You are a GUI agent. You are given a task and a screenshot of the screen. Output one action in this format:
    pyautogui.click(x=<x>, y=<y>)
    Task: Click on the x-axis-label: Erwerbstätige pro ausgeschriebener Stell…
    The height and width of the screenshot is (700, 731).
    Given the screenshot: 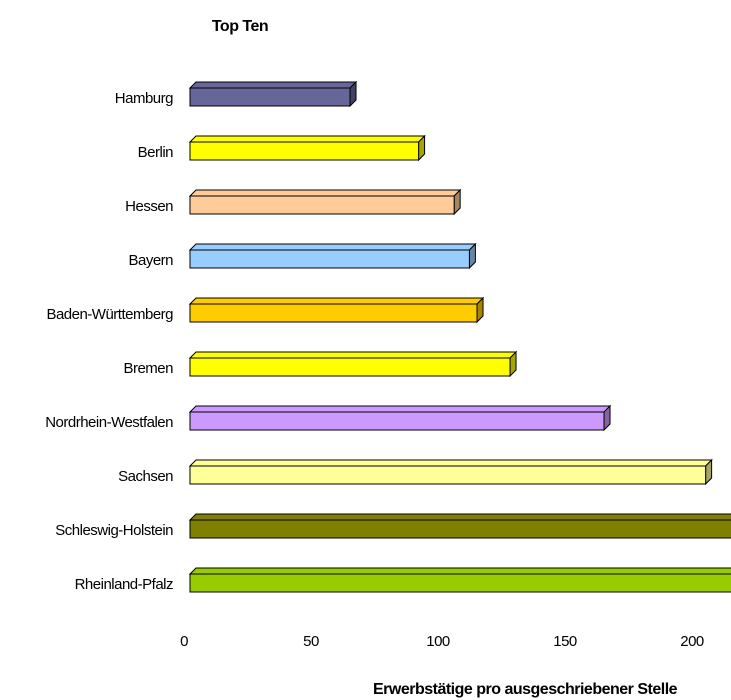 What is the action you would take?
    pyautogui.click(x=525, y=689)
    